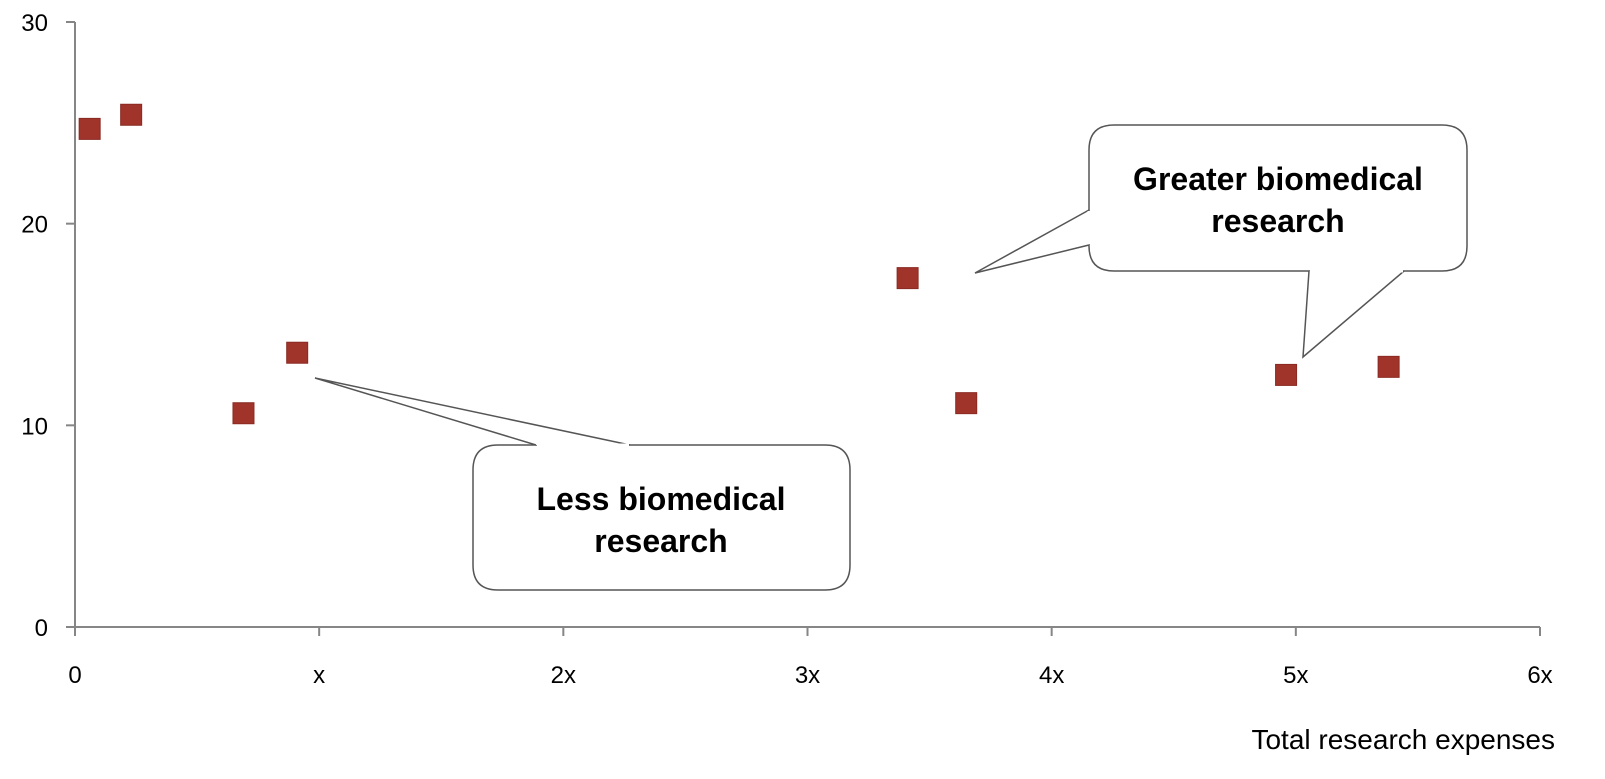  I want to click on x-tick-label: 5x, so click(1295, 675).